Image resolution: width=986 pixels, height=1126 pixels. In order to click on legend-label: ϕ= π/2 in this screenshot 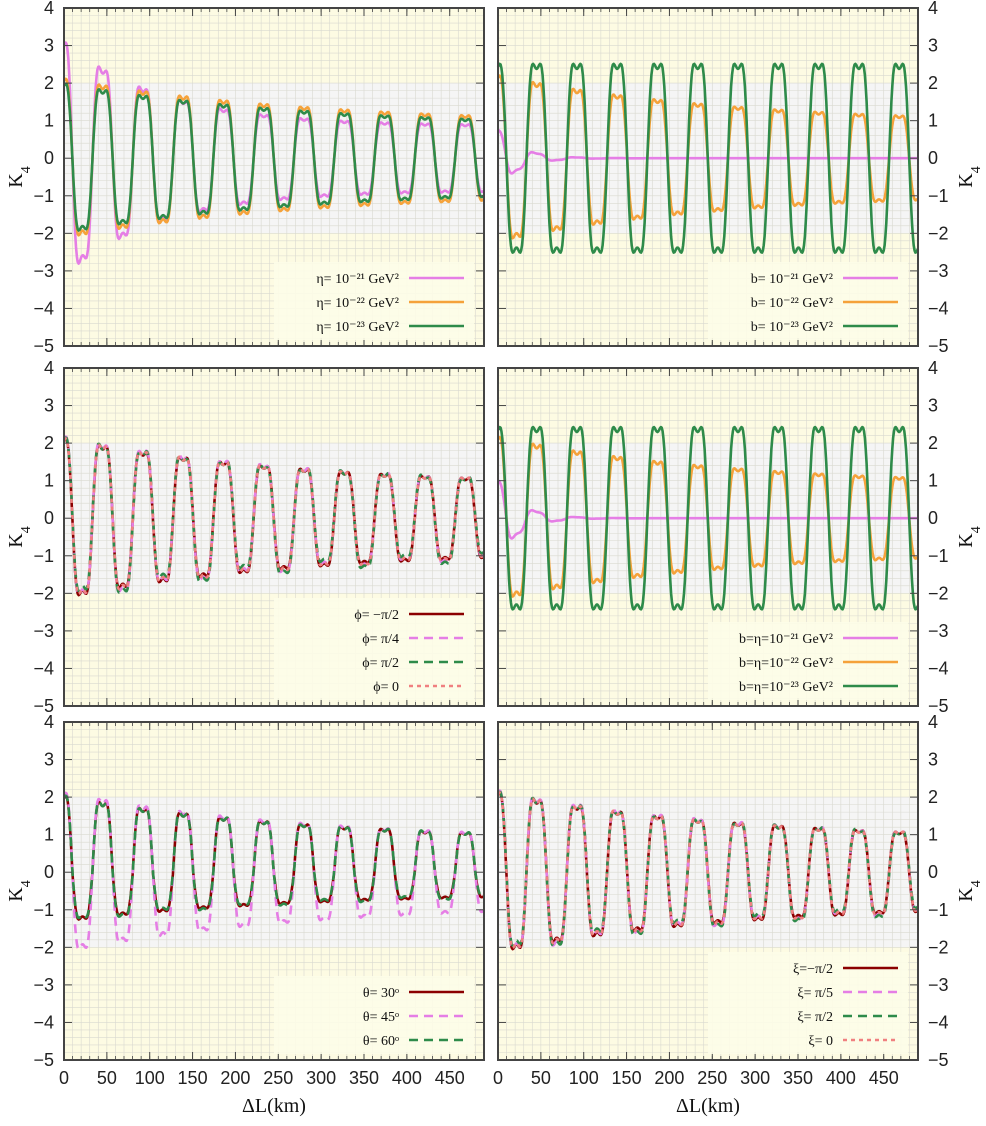, I will do `click(380, 663)`.